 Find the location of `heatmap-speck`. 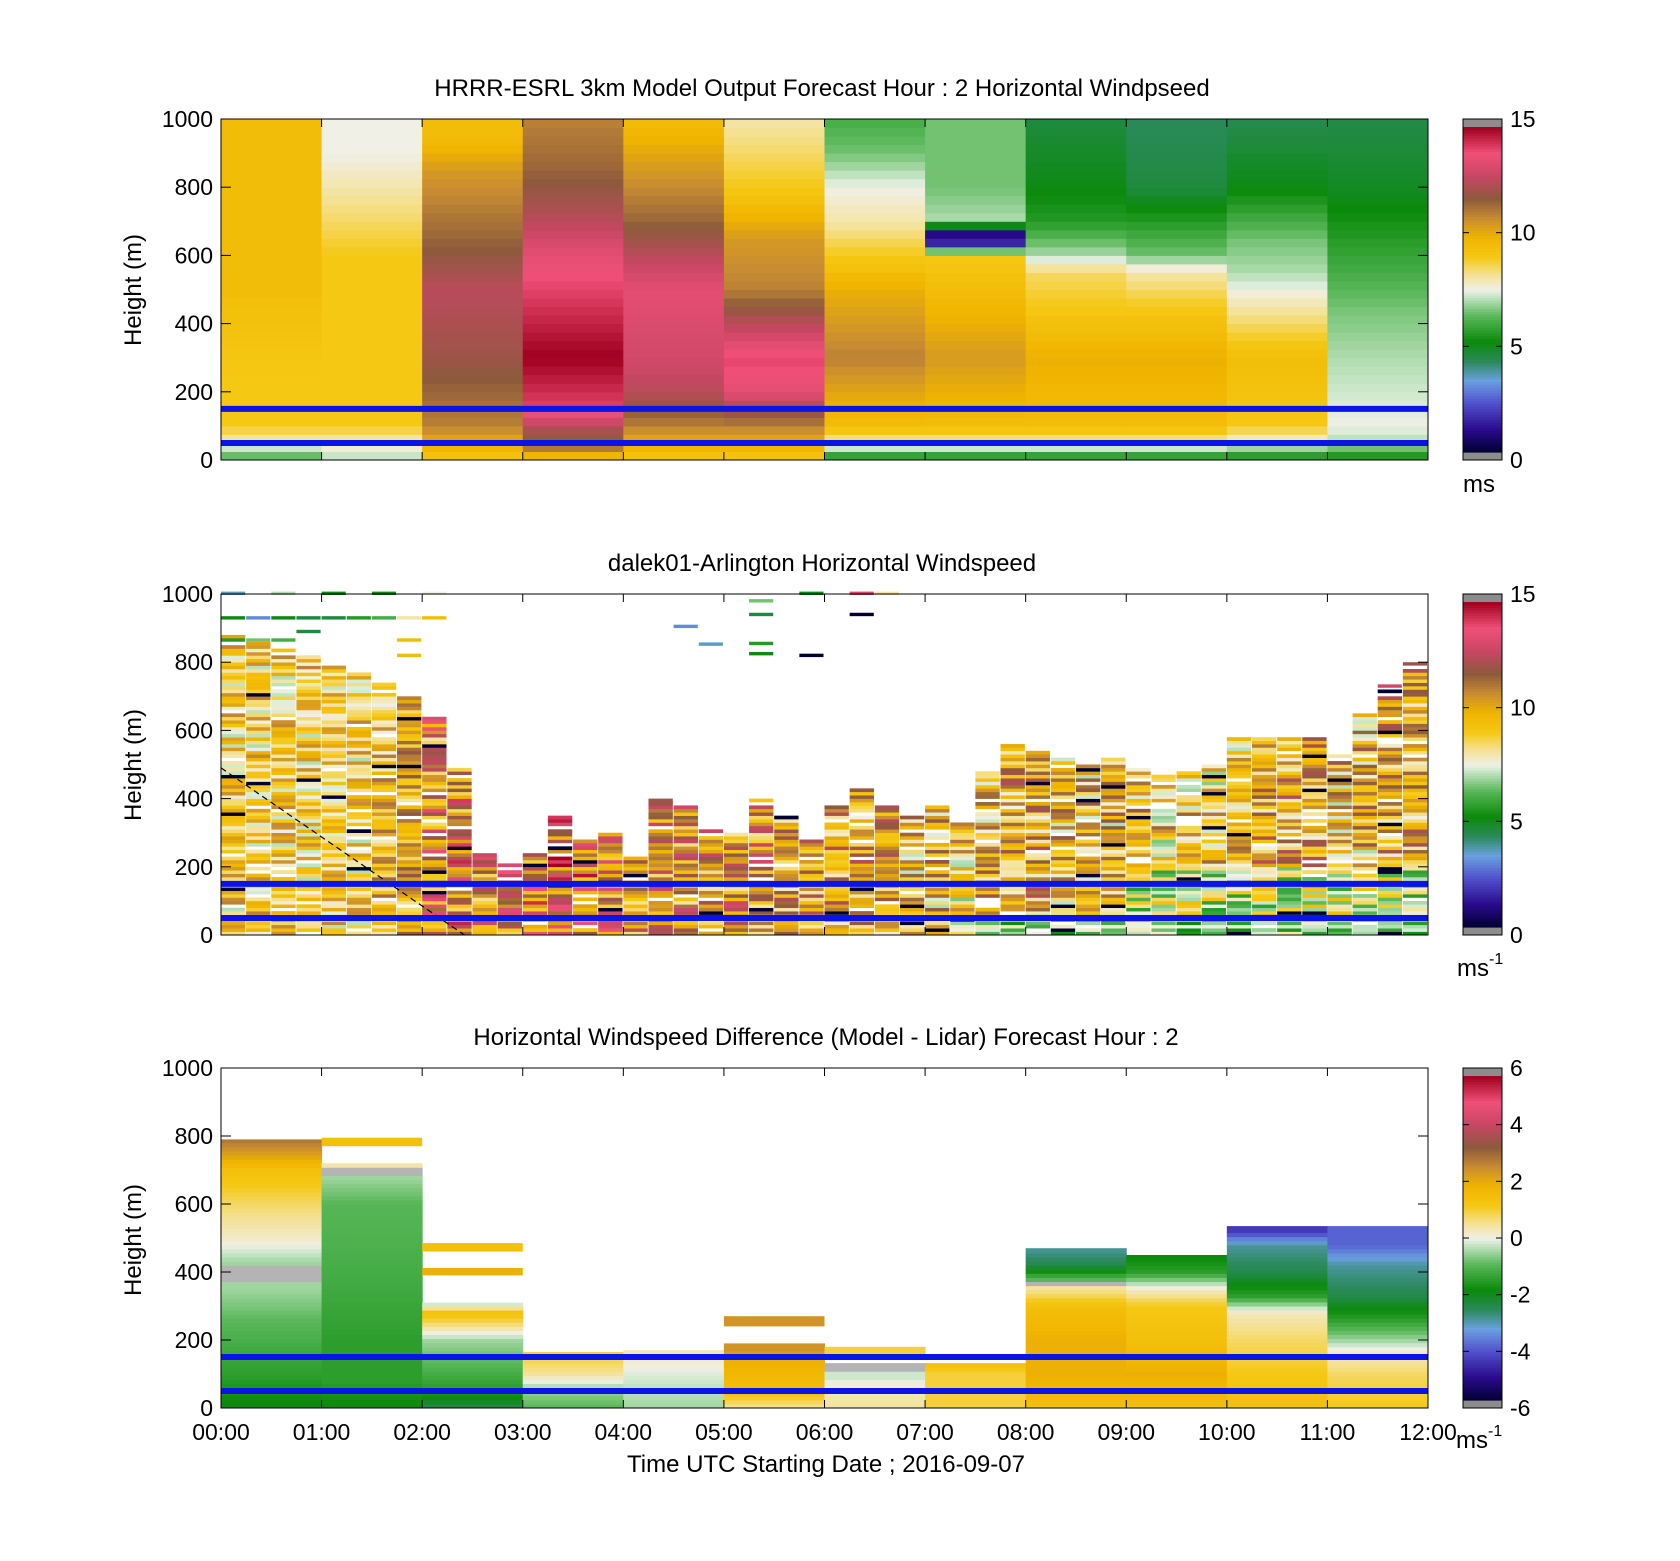

heatmap-speck is located at coordinates (283, 640).